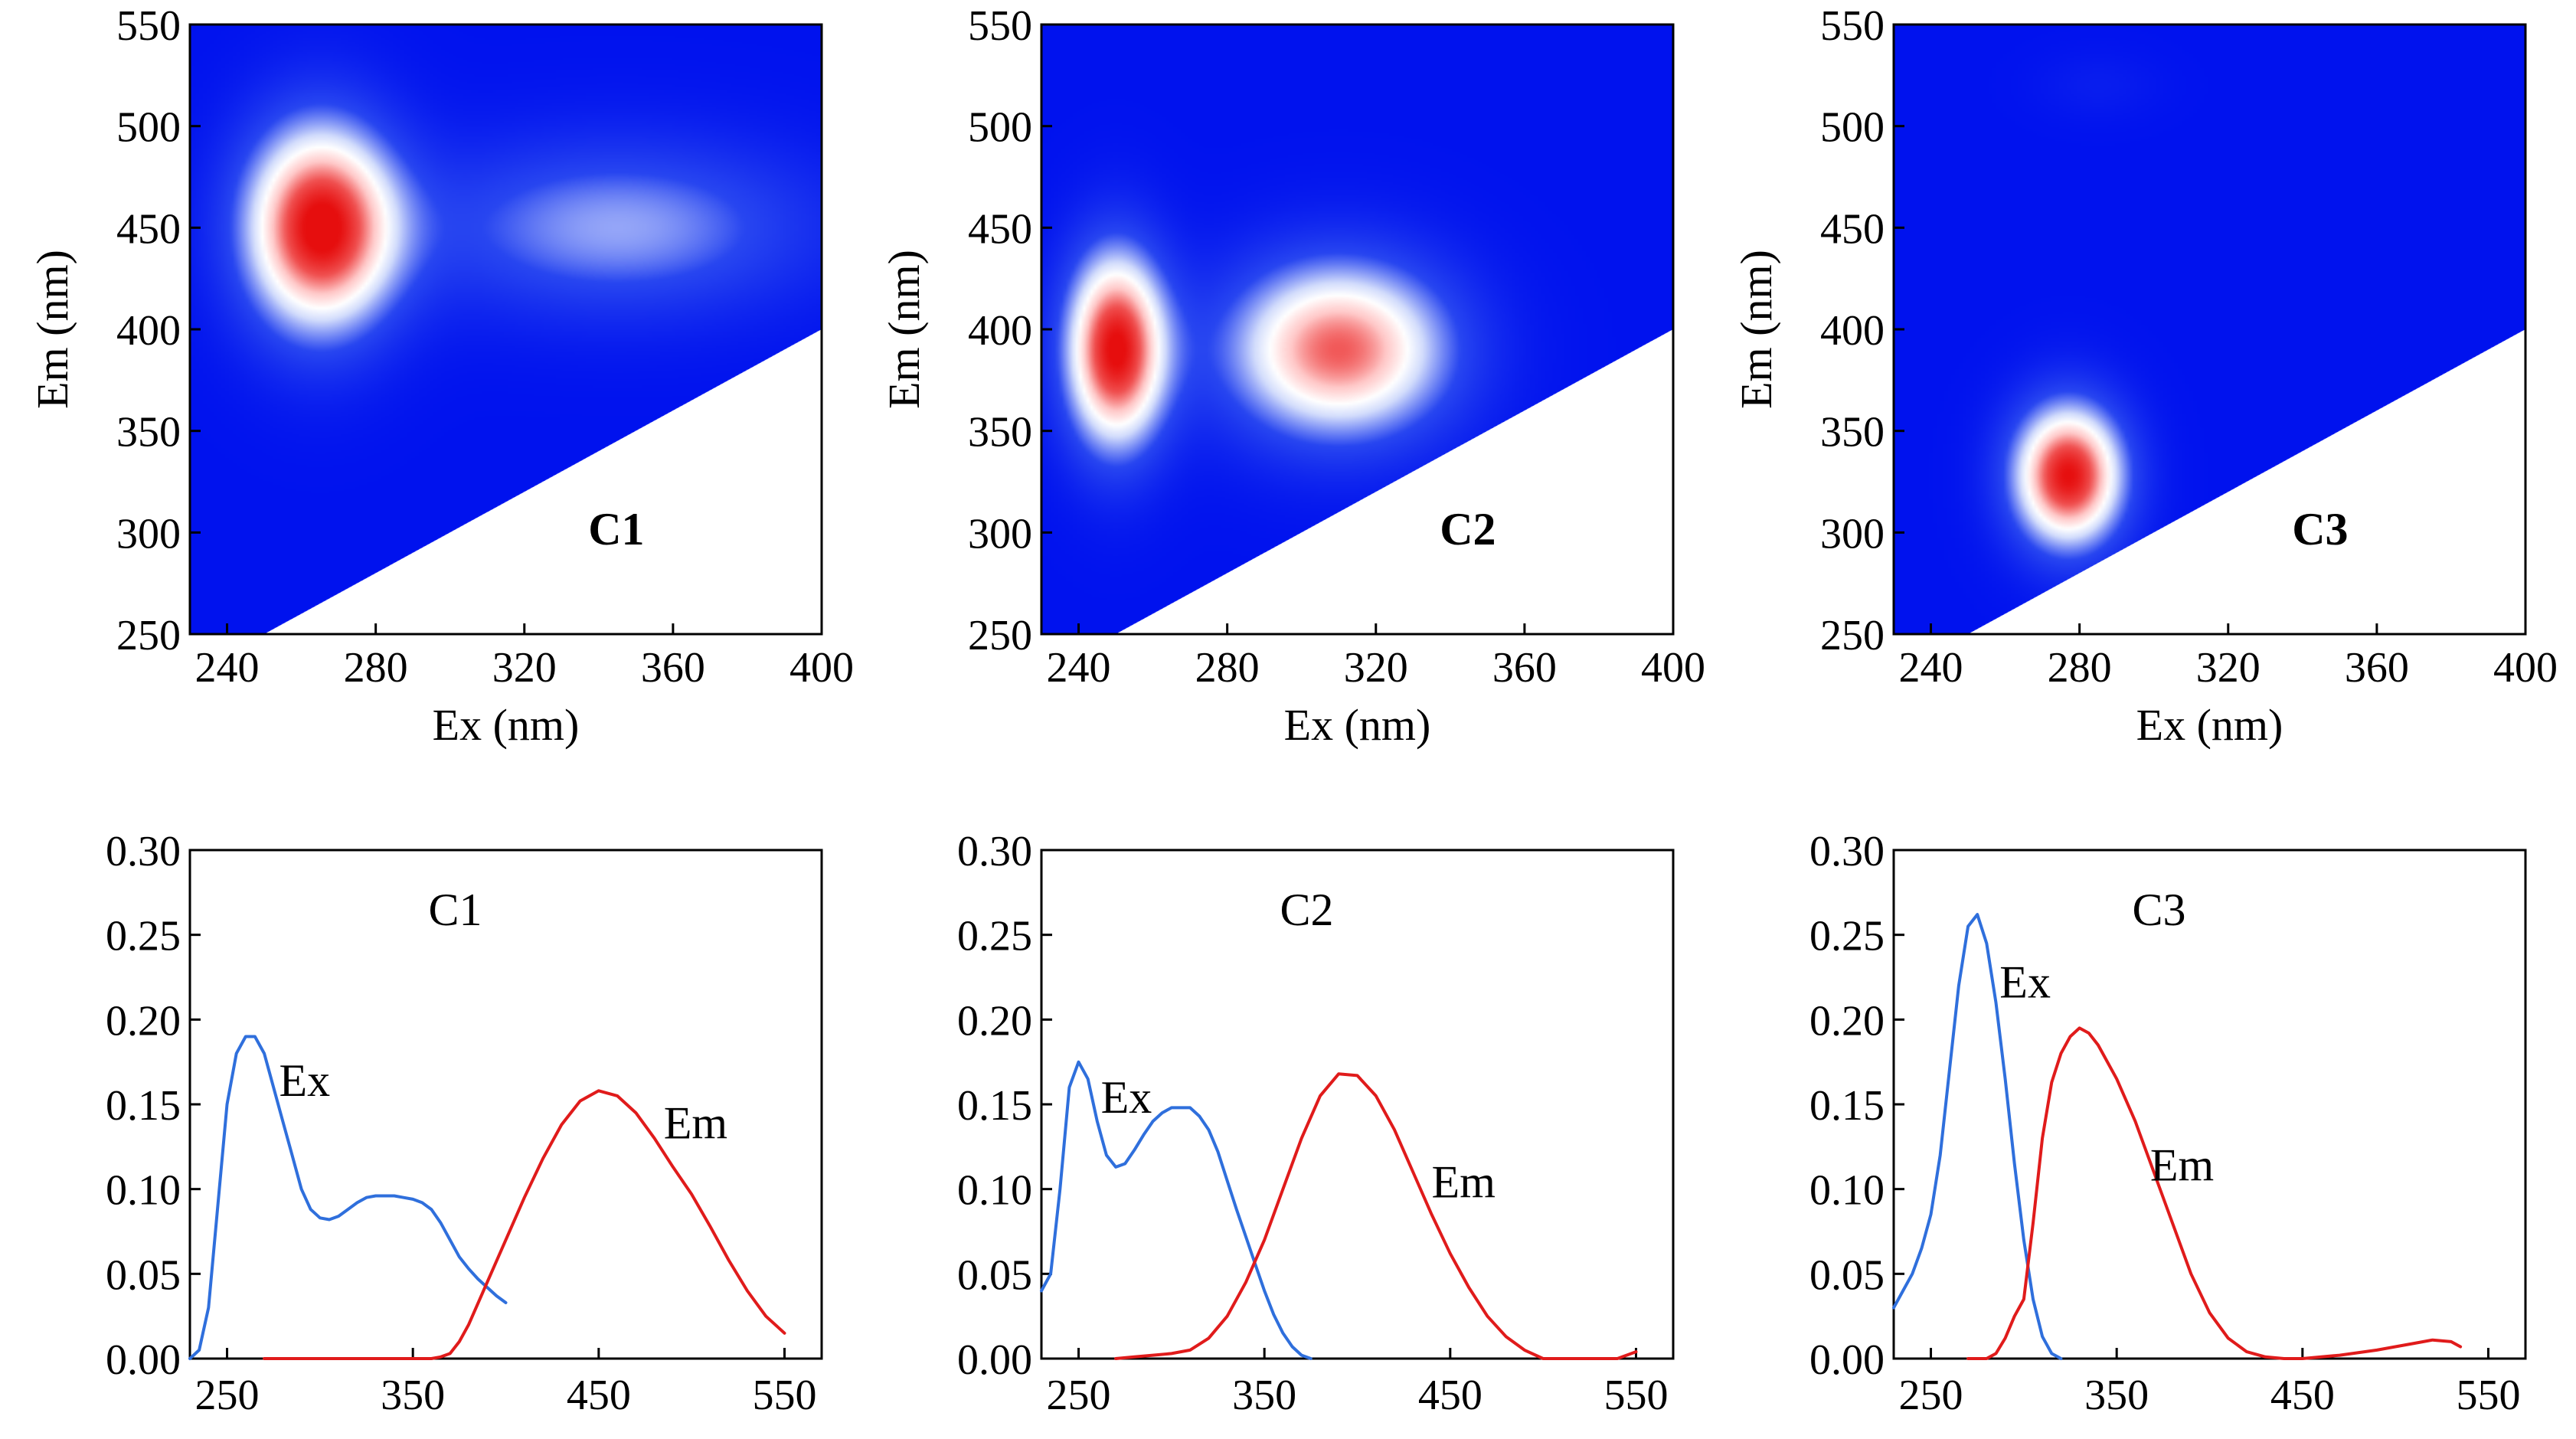 This screenshot has width=2576, height=1439. I want to click on eem-c3-y-tick-label: 500, so click(1852, 128).